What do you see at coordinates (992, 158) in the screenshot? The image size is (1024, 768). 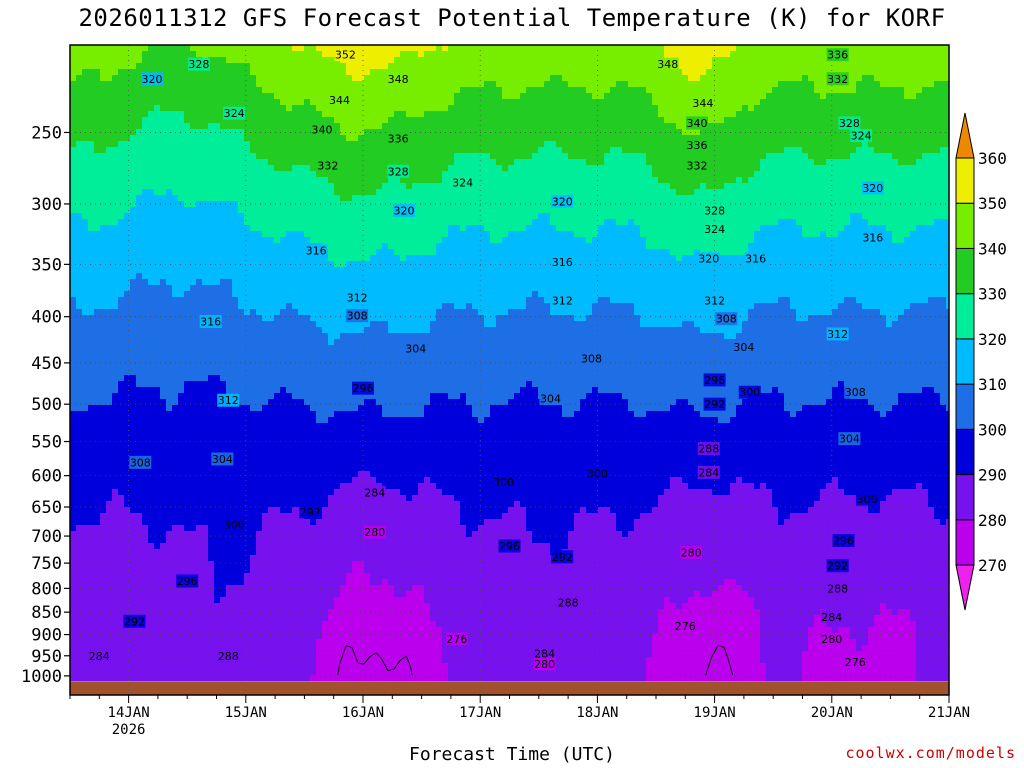 I see `colorbar-label: 360` at bounding box center [992, 158].